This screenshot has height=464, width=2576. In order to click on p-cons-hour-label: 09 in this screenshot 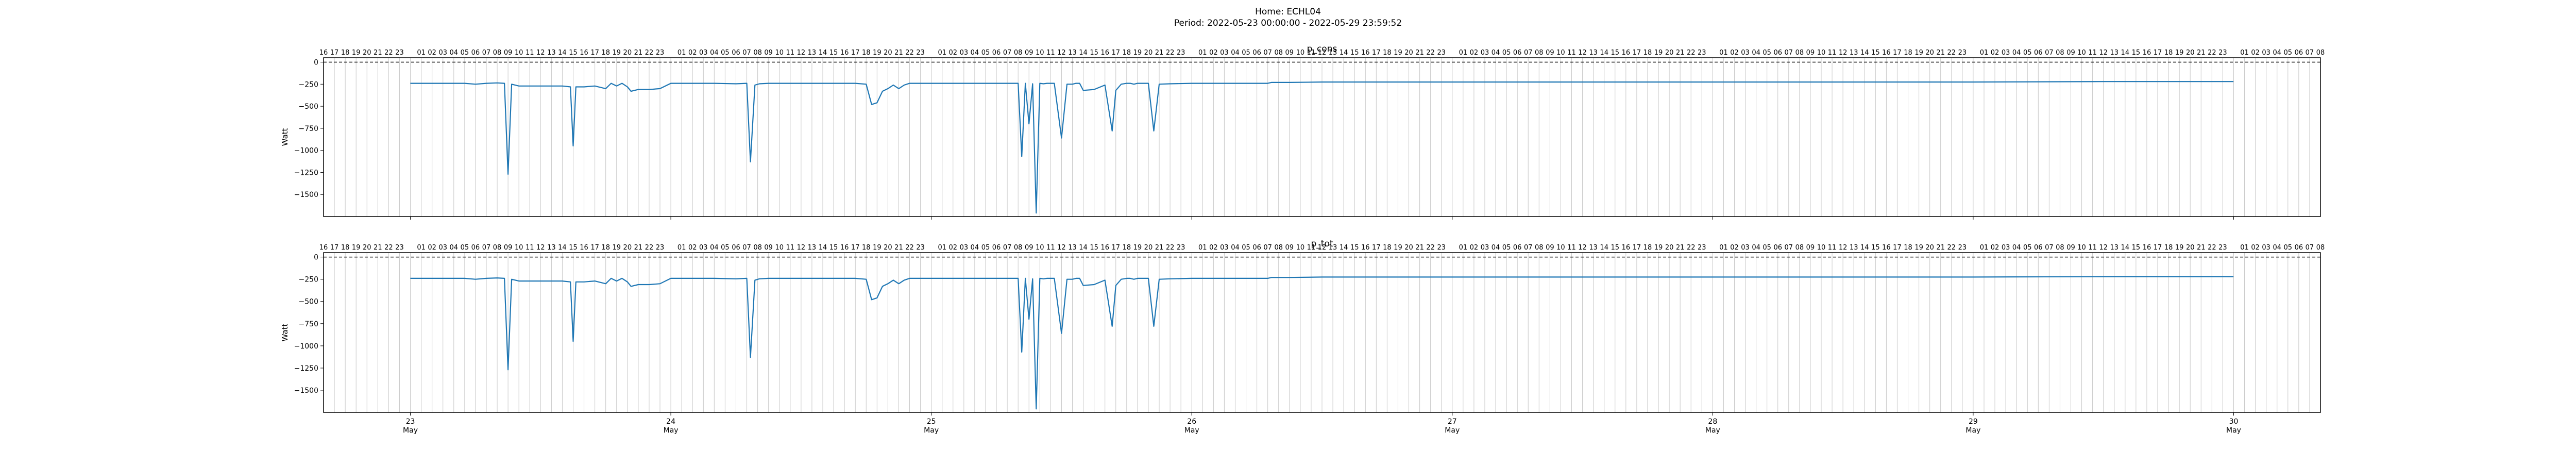, I will do `click(2070, 53)`.